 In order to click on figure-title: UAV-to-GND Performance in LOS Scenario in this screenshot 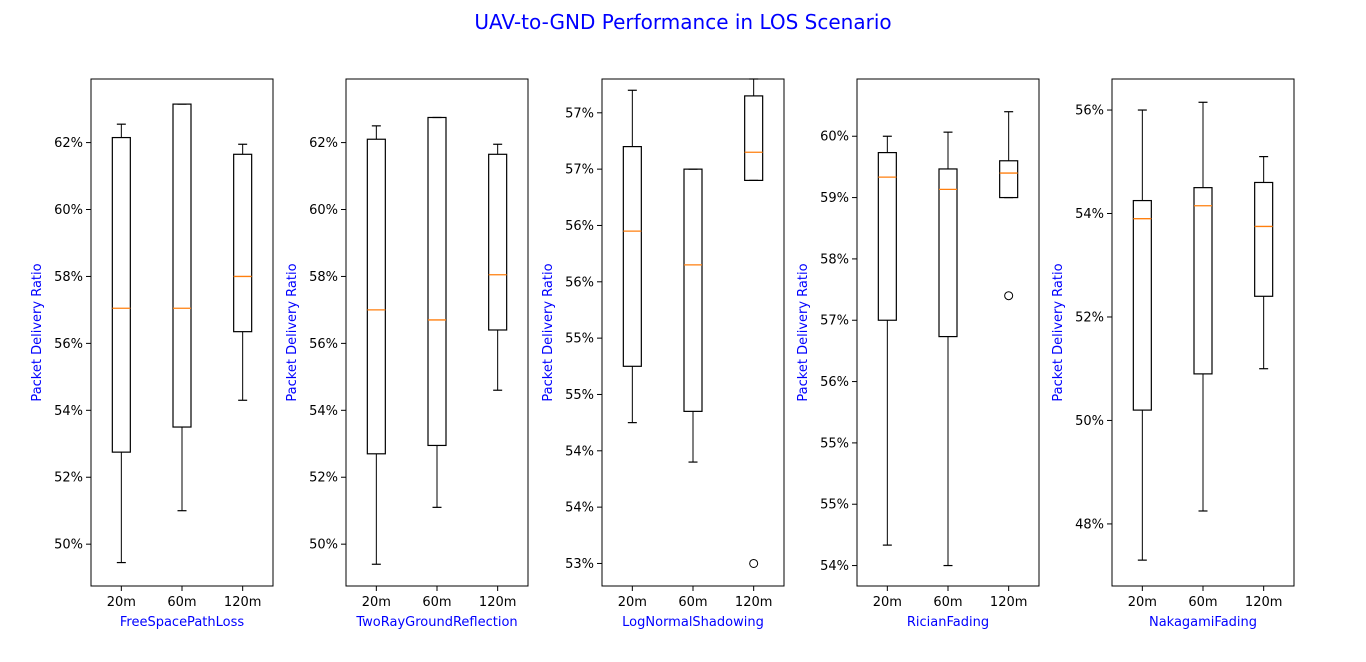, I will do `click(682, 22)`.